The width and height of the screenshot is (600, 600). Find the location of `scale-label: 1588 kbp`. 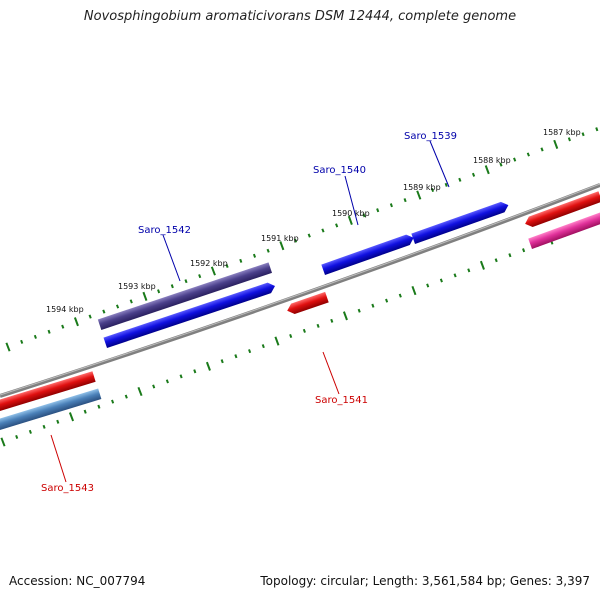

scale-label: 1588 kbp is located at coordinates (492, 160).